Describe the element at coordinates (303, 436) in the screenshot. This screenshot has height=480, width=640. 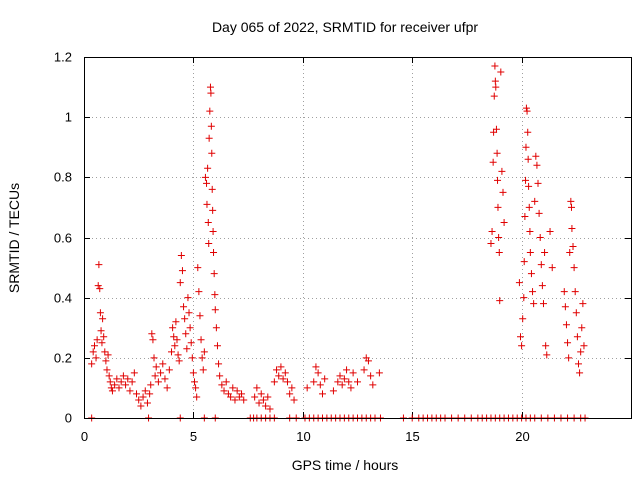
I see `x-tick-label: 10` at that location.